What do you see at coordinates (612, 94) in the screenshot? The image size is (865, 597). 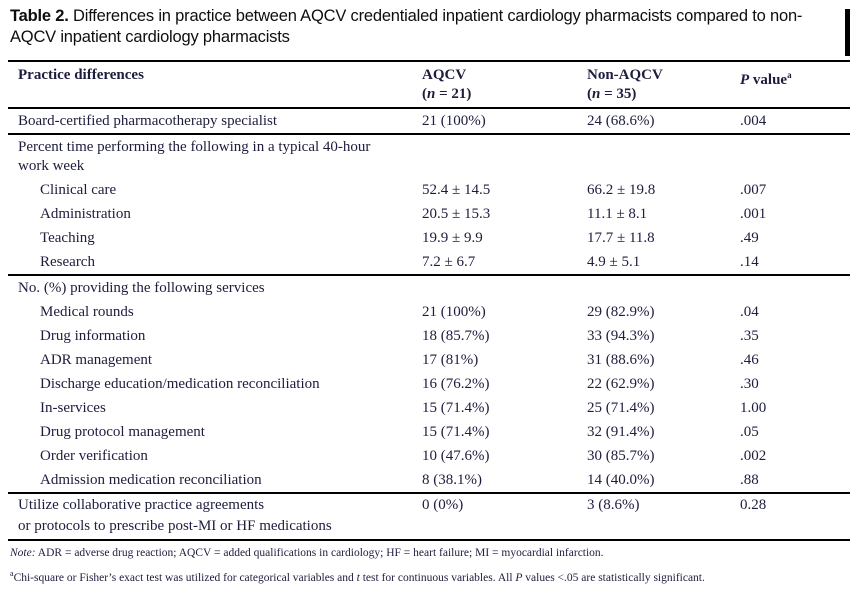 I see `column-header-n-count: (n = 35)` at bounding box center [612, 94].